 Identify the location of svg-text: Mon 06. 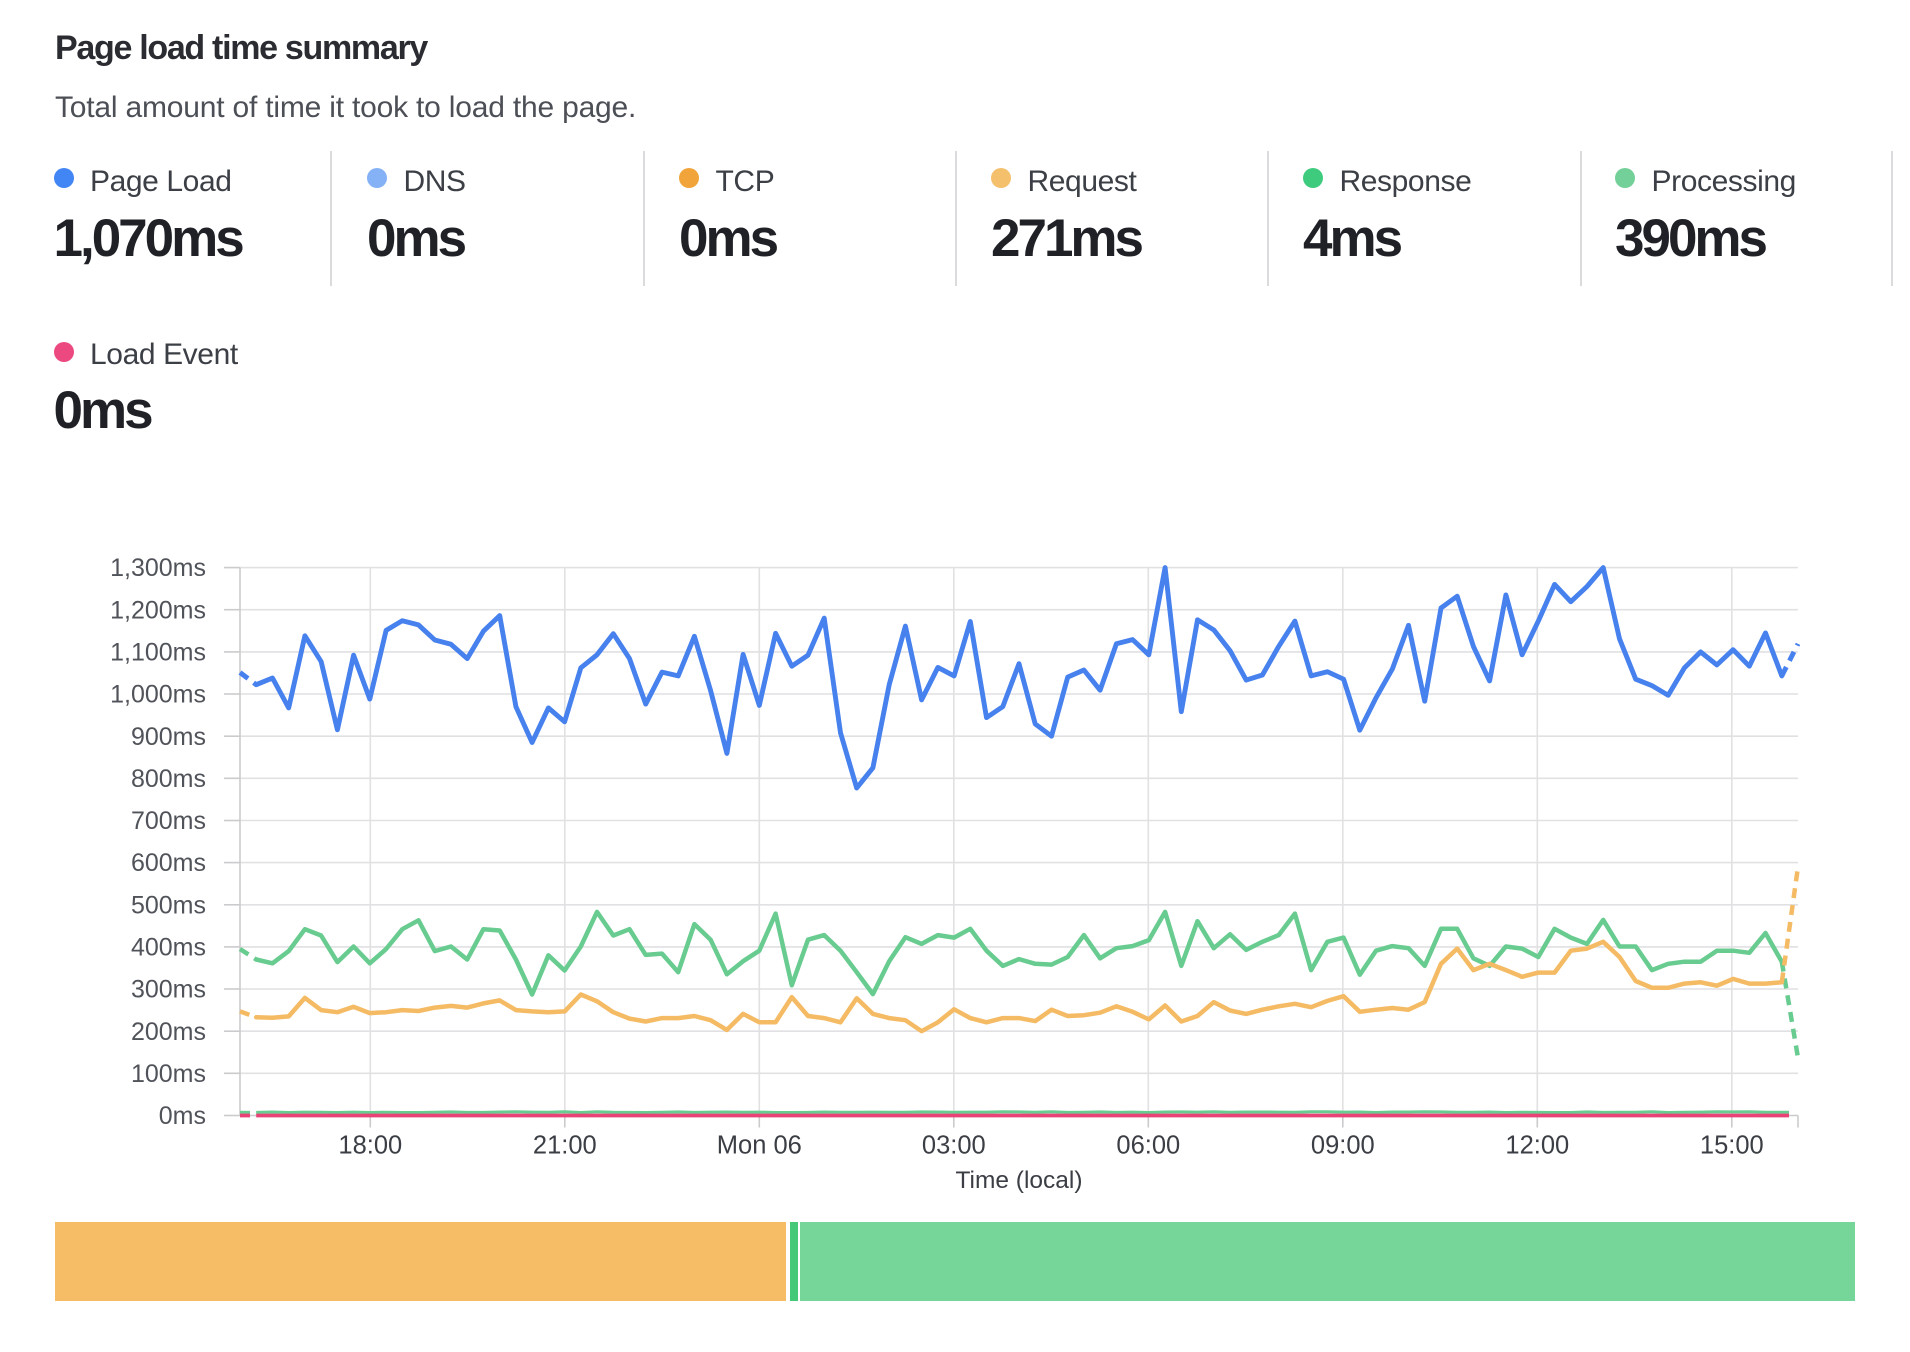
(759, 1146).